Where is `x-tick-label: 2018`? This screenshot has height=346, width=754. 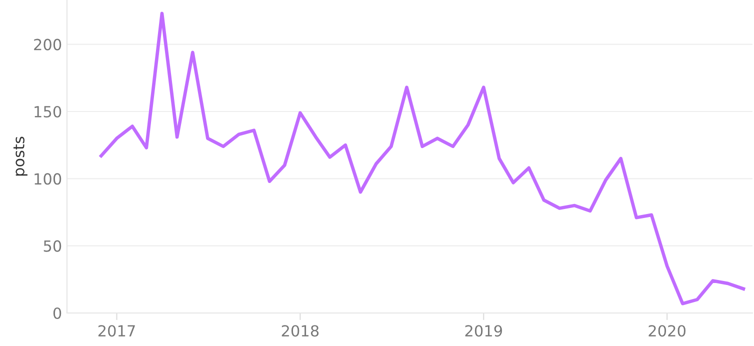 x-tick-label: 2018 is located at coordinates (300, 331).